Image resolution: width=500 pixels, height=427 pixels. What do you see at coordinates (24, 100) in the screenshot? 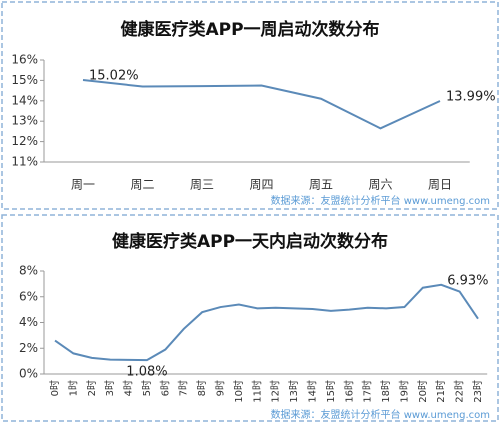
I see `y-tick-label: 14%` at bounding box center [24, 100].